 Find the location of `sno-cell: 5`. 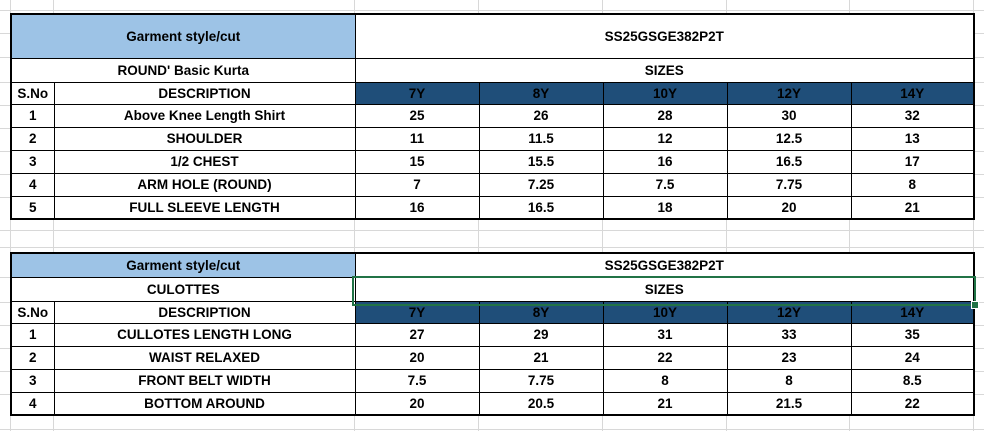

sno-cell: 5 is located at coordinates (32, 207).